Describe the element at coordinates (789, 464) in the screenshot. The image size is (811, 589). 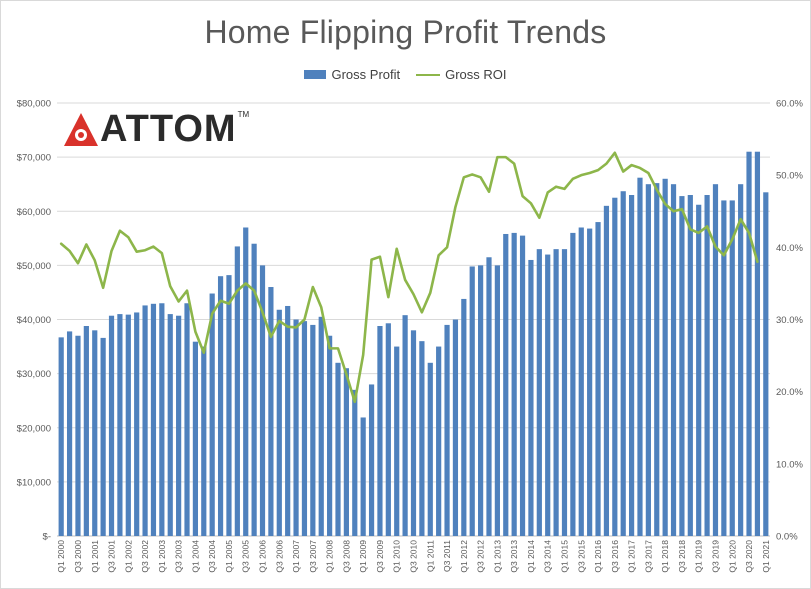
I see `y-right-tick-label: 10.0%` at that location.